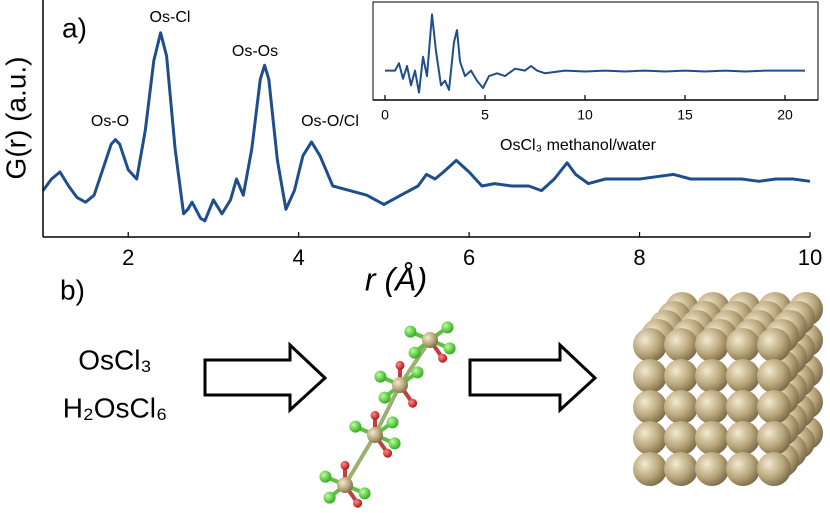 The image size is (830, 513). What do you see at coordinates (115, 407) in the screenshot?
I see `precursor: H₂OsCl₆` at bounding box center [115, 407].